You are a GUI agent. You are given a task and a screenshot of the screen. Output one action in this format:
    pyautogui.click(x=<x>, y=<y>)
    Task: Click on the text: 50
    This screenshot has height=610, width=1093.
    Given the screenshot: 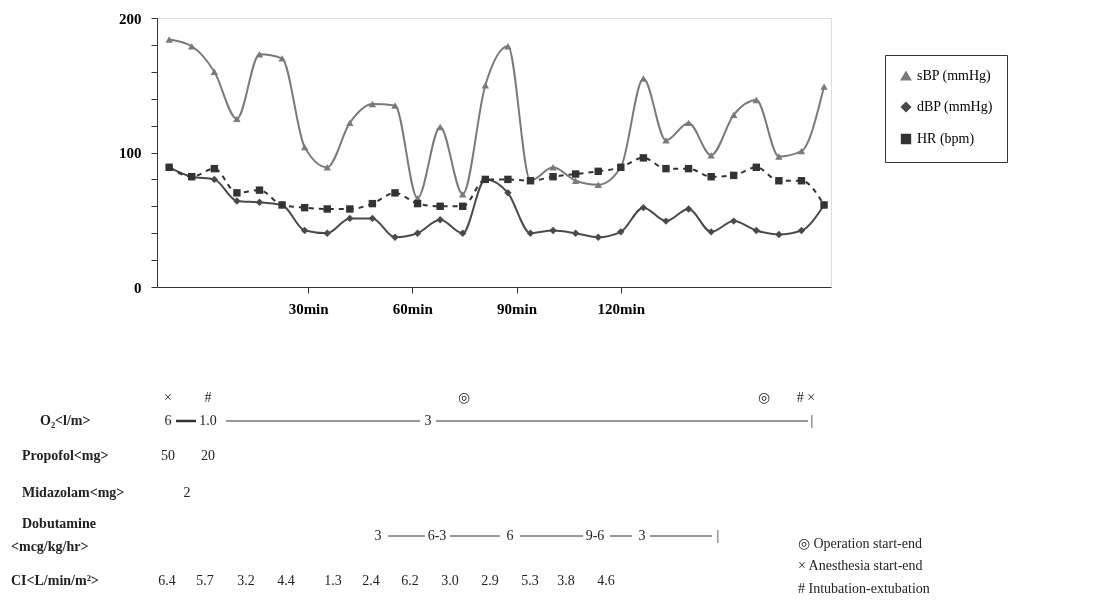 What is the action you would take?
    pyautogui.click(x=168, y=455)
    